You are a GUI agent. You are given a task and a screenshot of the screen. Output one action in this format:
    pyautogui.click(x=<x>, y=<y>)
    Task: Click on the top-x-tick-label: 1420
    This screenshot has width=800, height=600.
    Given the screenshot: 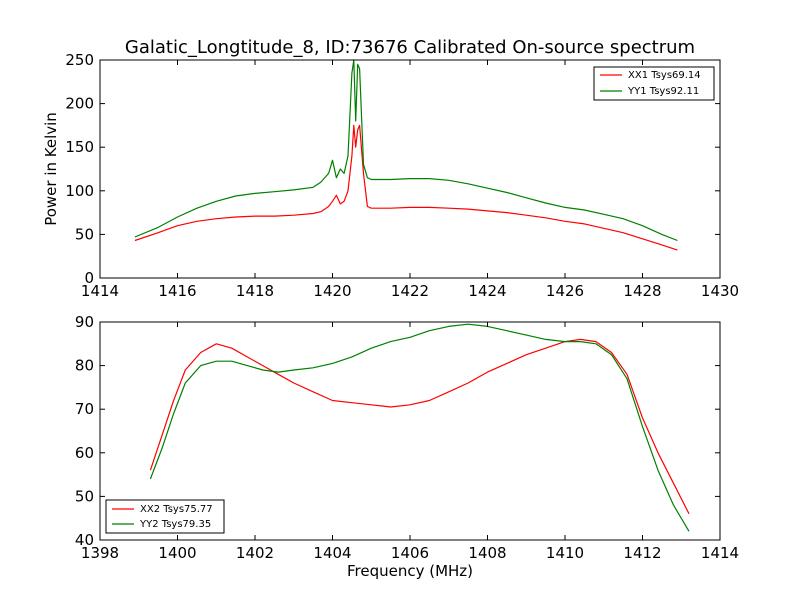 What is the action you would take?
    pyautogui.click(x=332, y=291)
    